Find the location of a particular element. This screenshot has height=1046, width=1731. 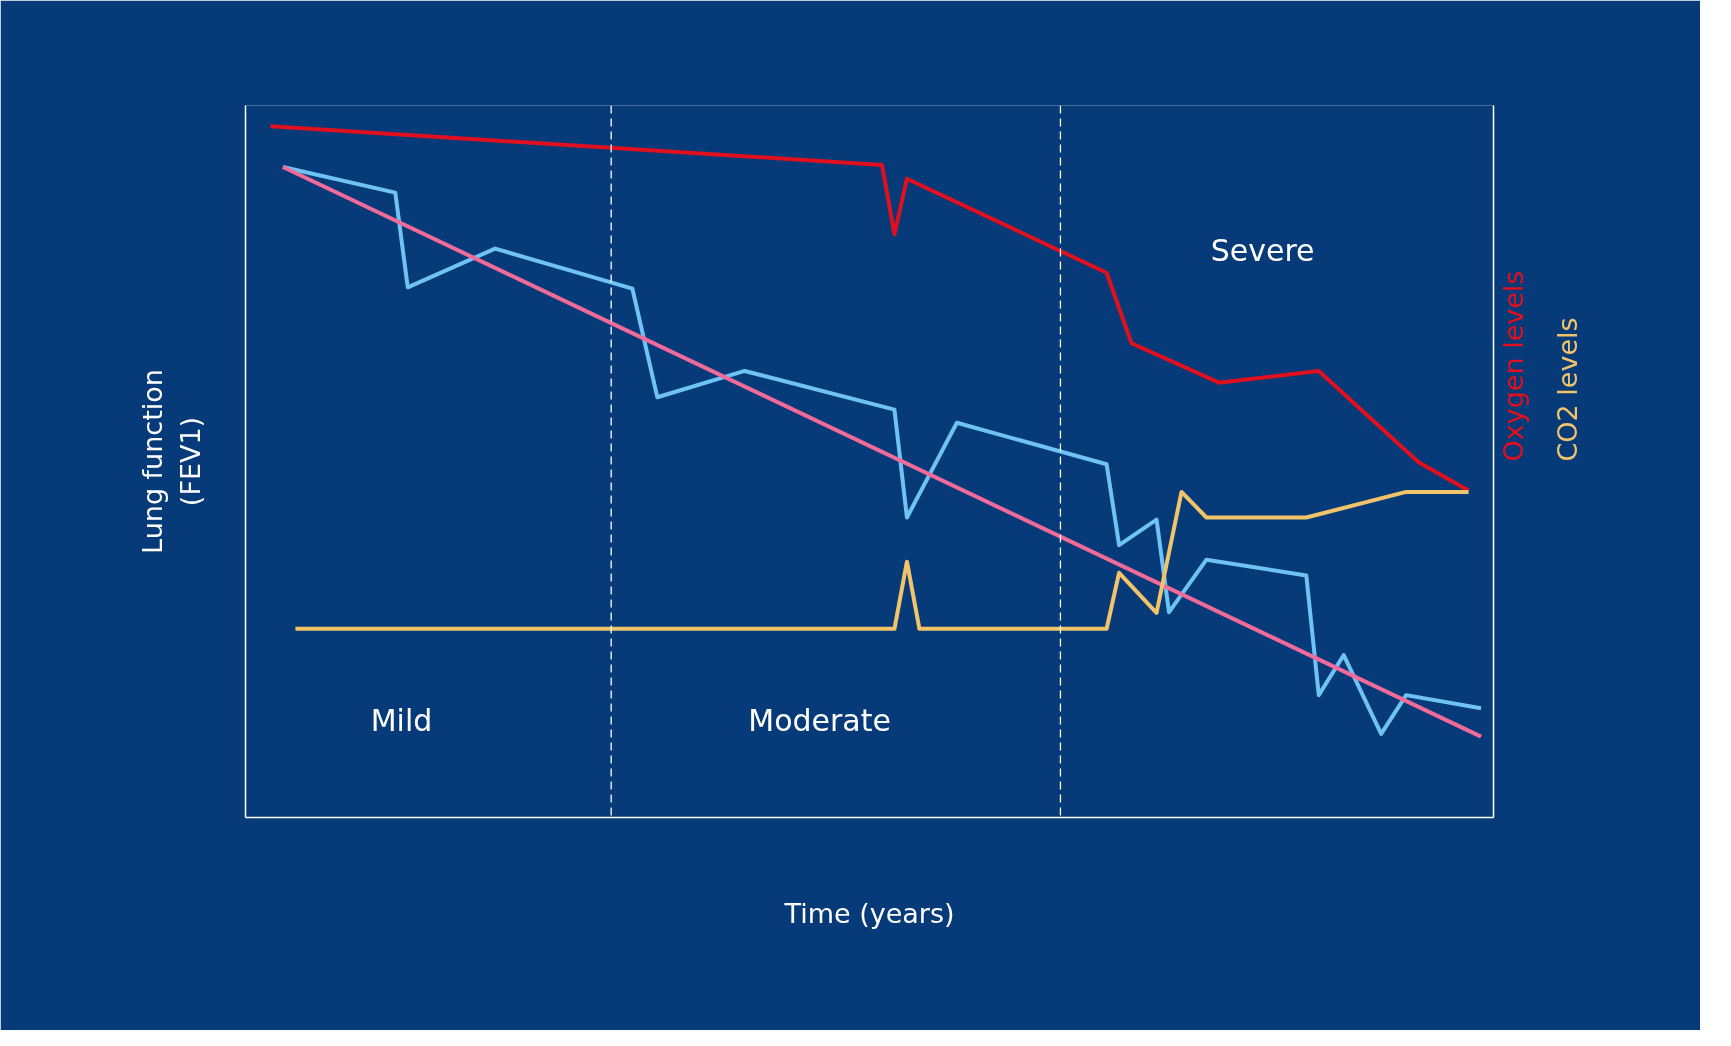

x-axis-title: Time (years) is located at coordinates (869, 913).